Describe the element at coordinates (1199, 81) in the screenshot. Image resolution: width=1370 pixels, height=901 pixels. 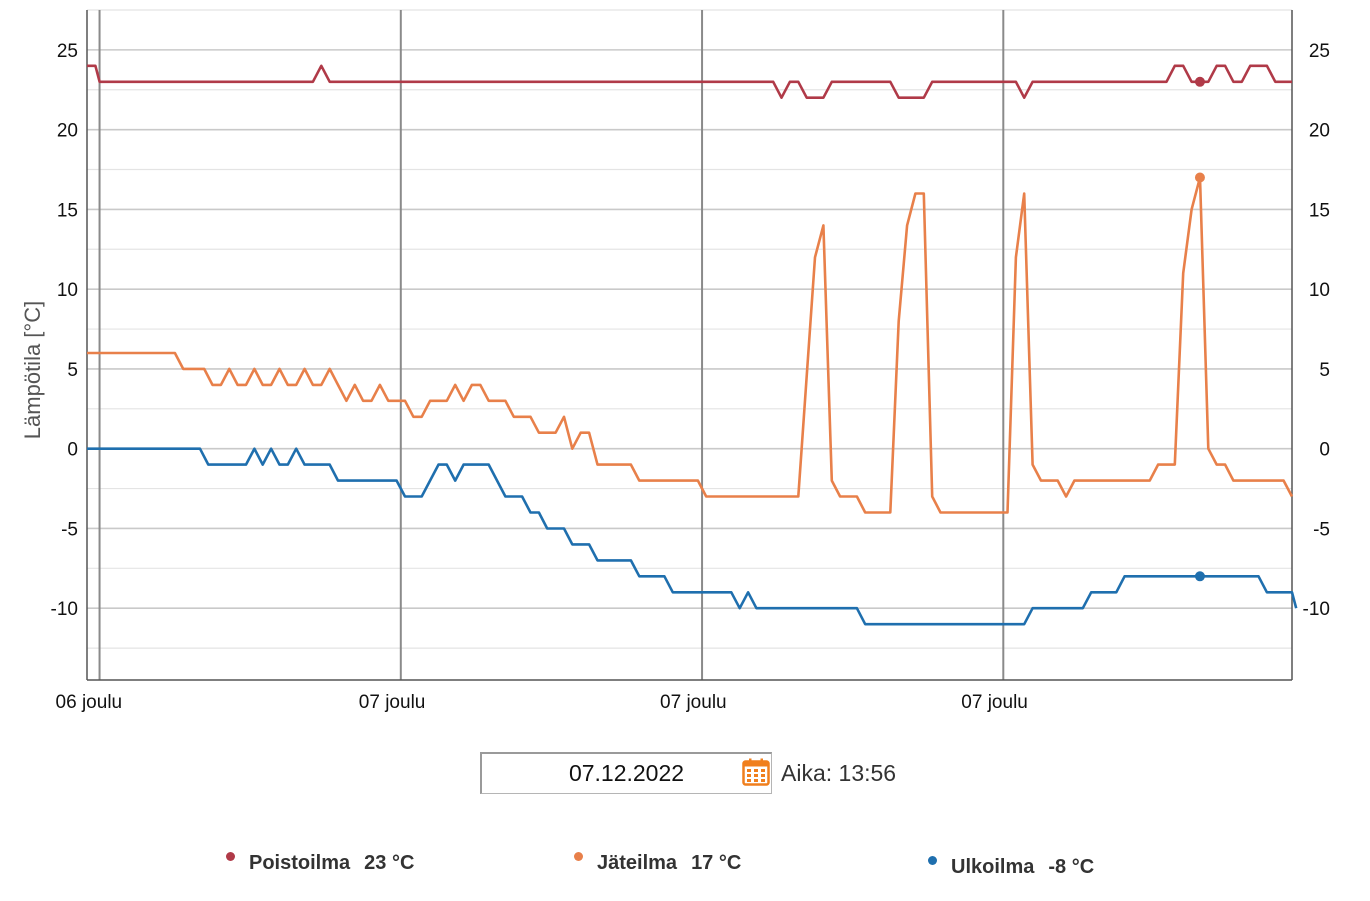
I see `series-marker-poistoilma` at that location.